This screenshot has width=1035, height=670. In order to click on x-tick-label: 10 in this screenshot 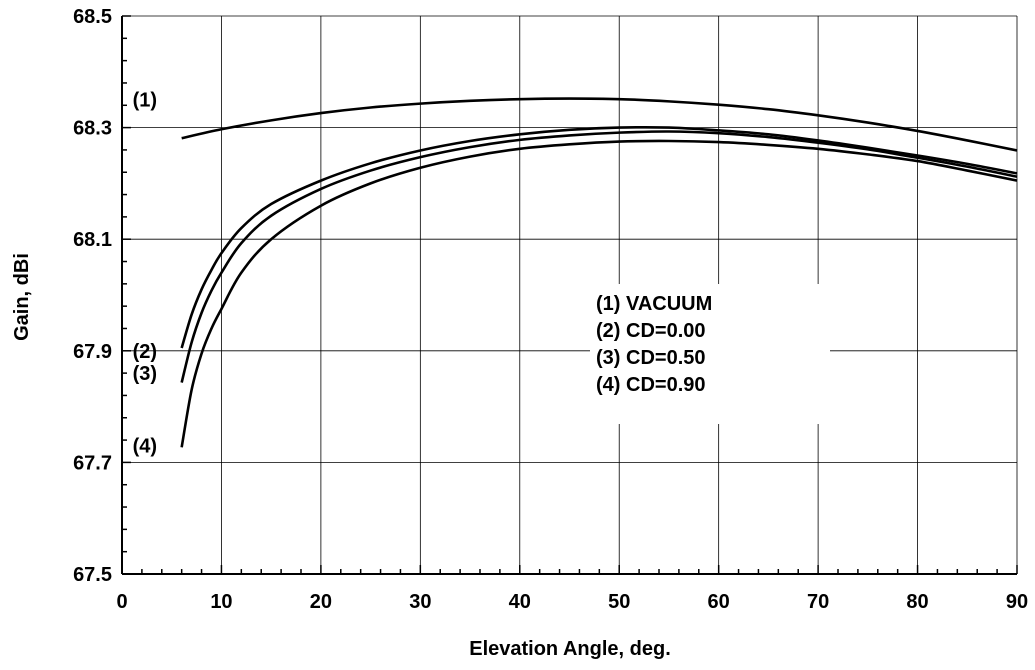, I will do `click(221, 602)`.